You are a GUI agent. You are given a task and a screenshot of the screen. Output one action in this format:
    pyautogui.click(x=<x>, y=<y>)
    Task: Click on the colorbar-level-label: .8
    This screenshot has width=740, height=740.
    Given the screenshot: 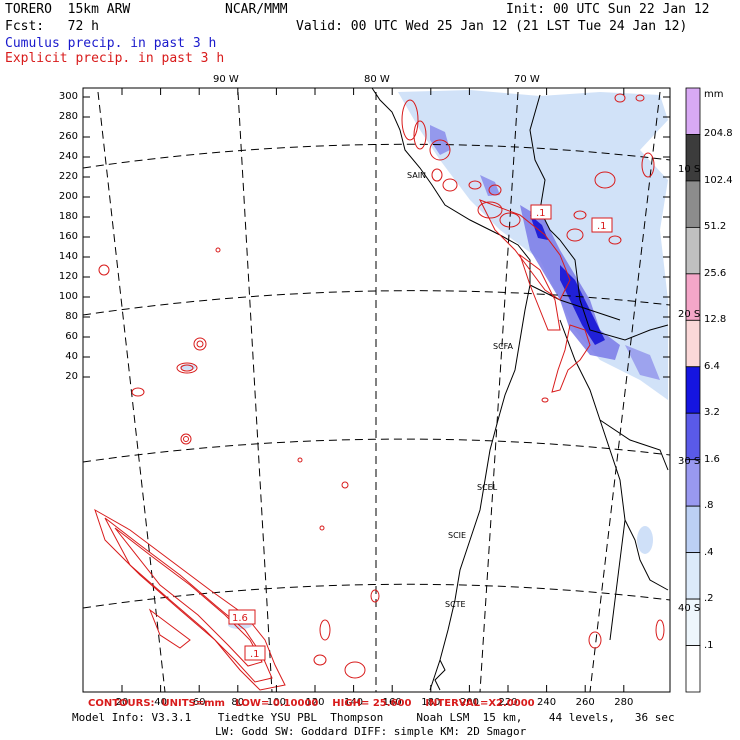 What is the action you would take?
    pyautogui.click(x=709, y=506)
    